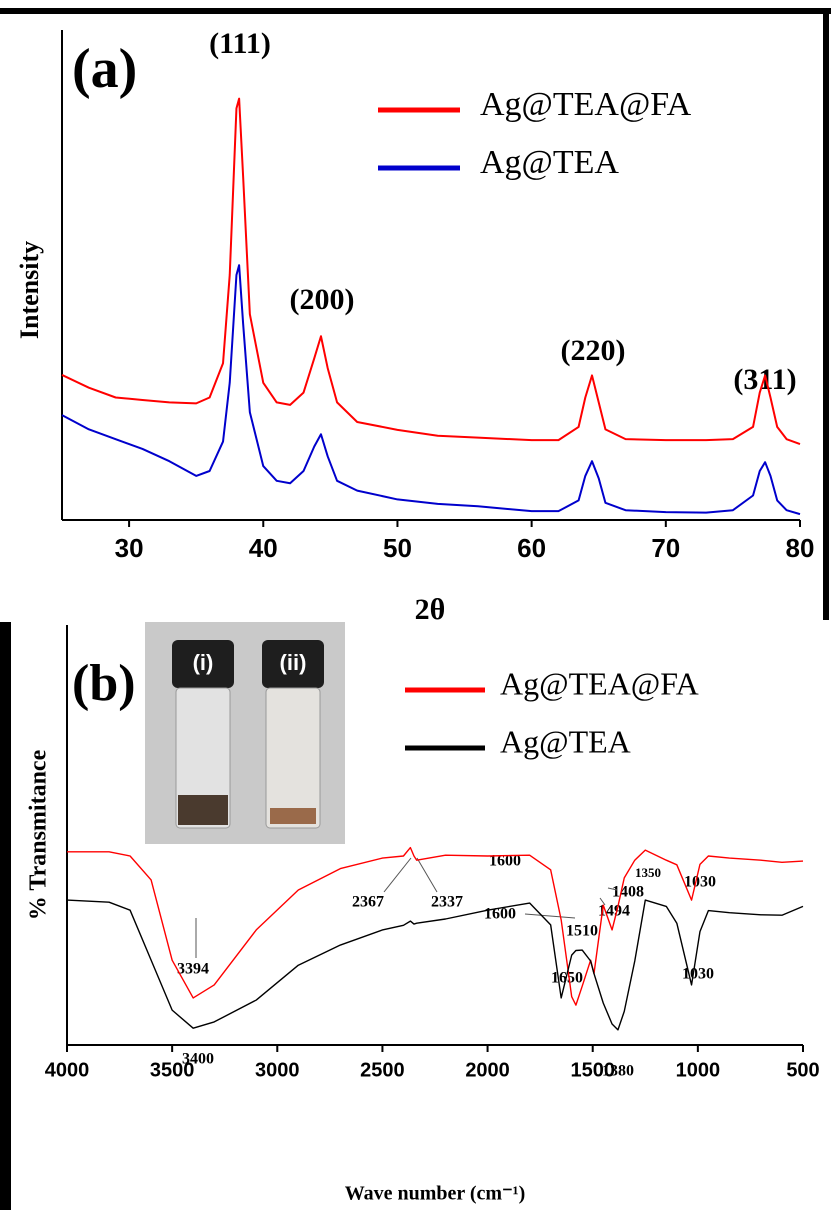 The height and width of the screenshot is (1210, 831). I want to click on x-tick-label: 1000, so click(698, 1070).